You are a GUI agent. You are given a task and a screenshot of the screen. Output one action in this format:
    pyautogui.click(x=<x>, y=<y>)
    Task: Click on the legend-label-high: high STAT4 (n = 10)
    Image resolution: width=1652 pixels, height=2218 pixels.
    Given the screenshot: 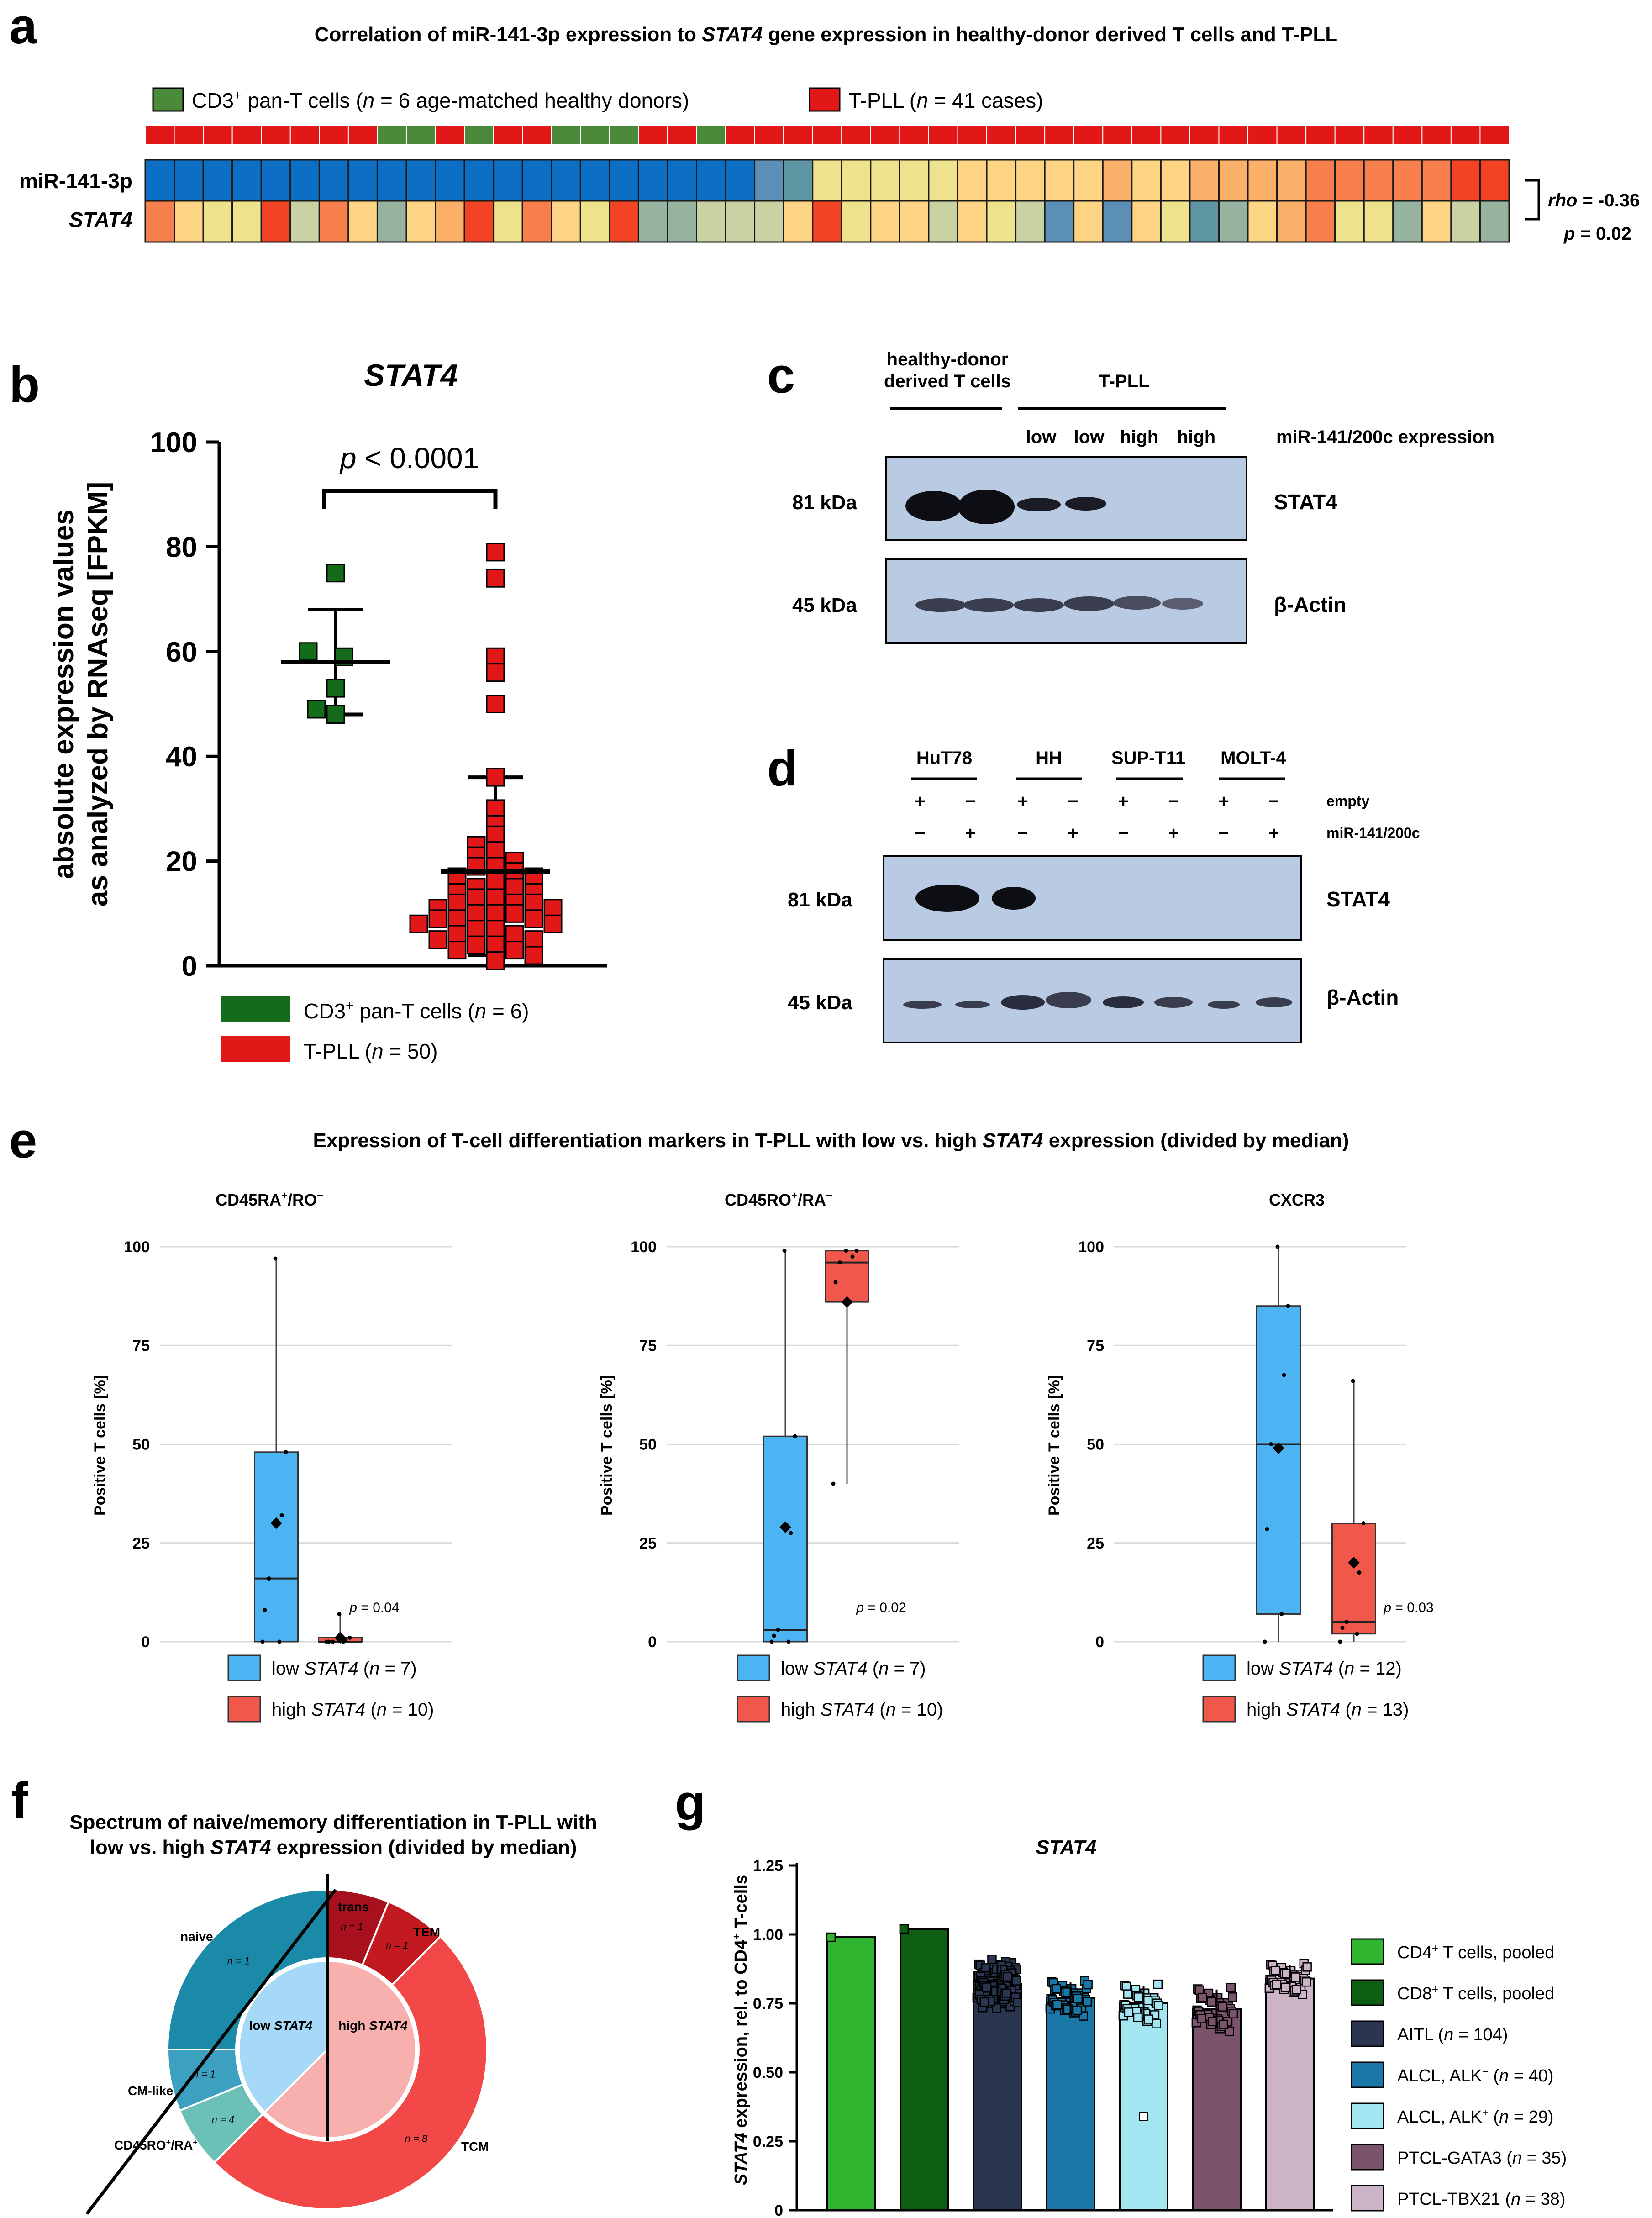 What is the action you would take?
    pyautogui.click(x=862, y=1710)
    